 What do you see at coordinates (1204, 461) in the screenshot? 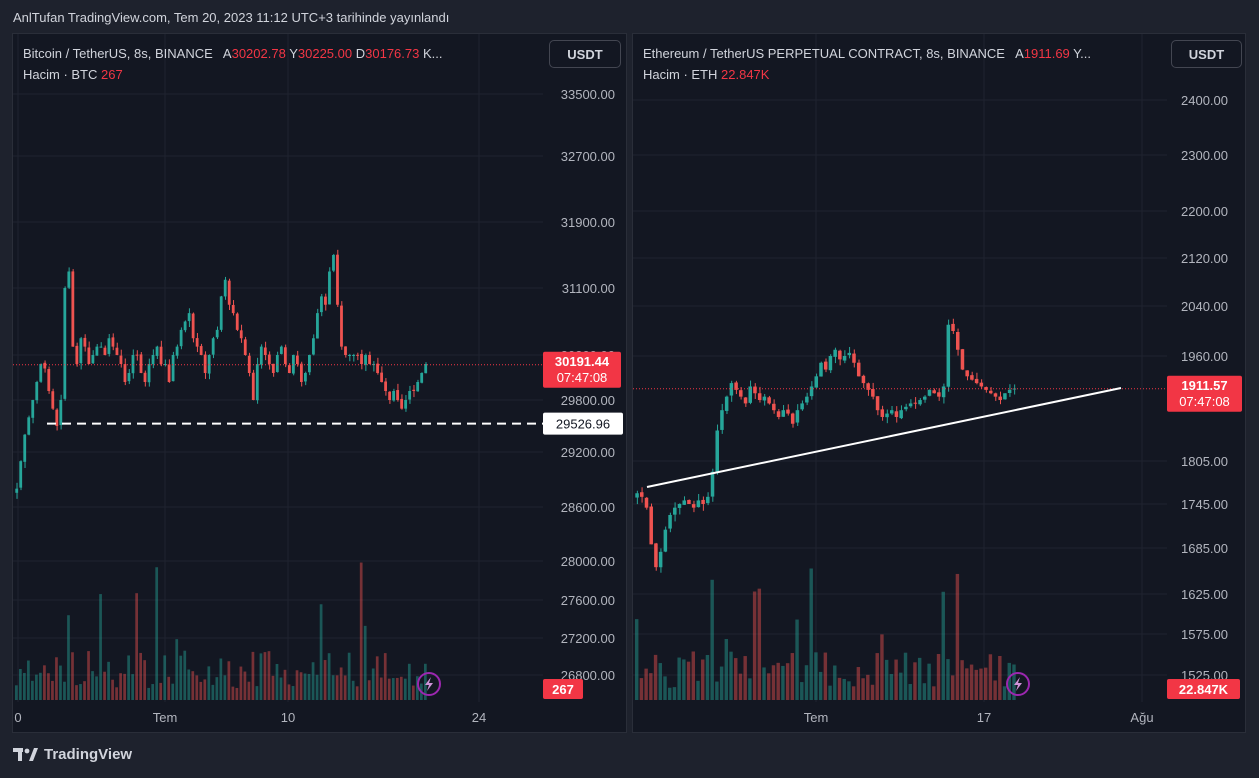
I see `price-tick-label: 1805.00` at bounding box center [1204, 461].